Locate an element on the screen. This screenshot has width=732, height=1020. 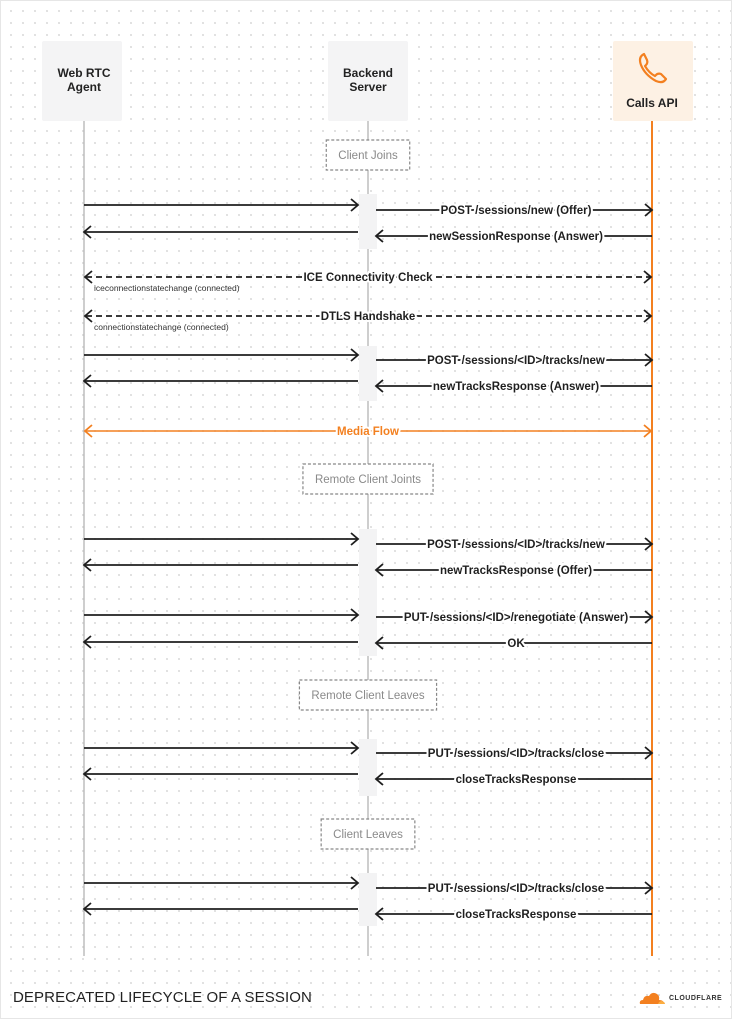
message-label: PUT /sessions/<ID>/renegotiate (Answer) is located at coordinates (516, 618).